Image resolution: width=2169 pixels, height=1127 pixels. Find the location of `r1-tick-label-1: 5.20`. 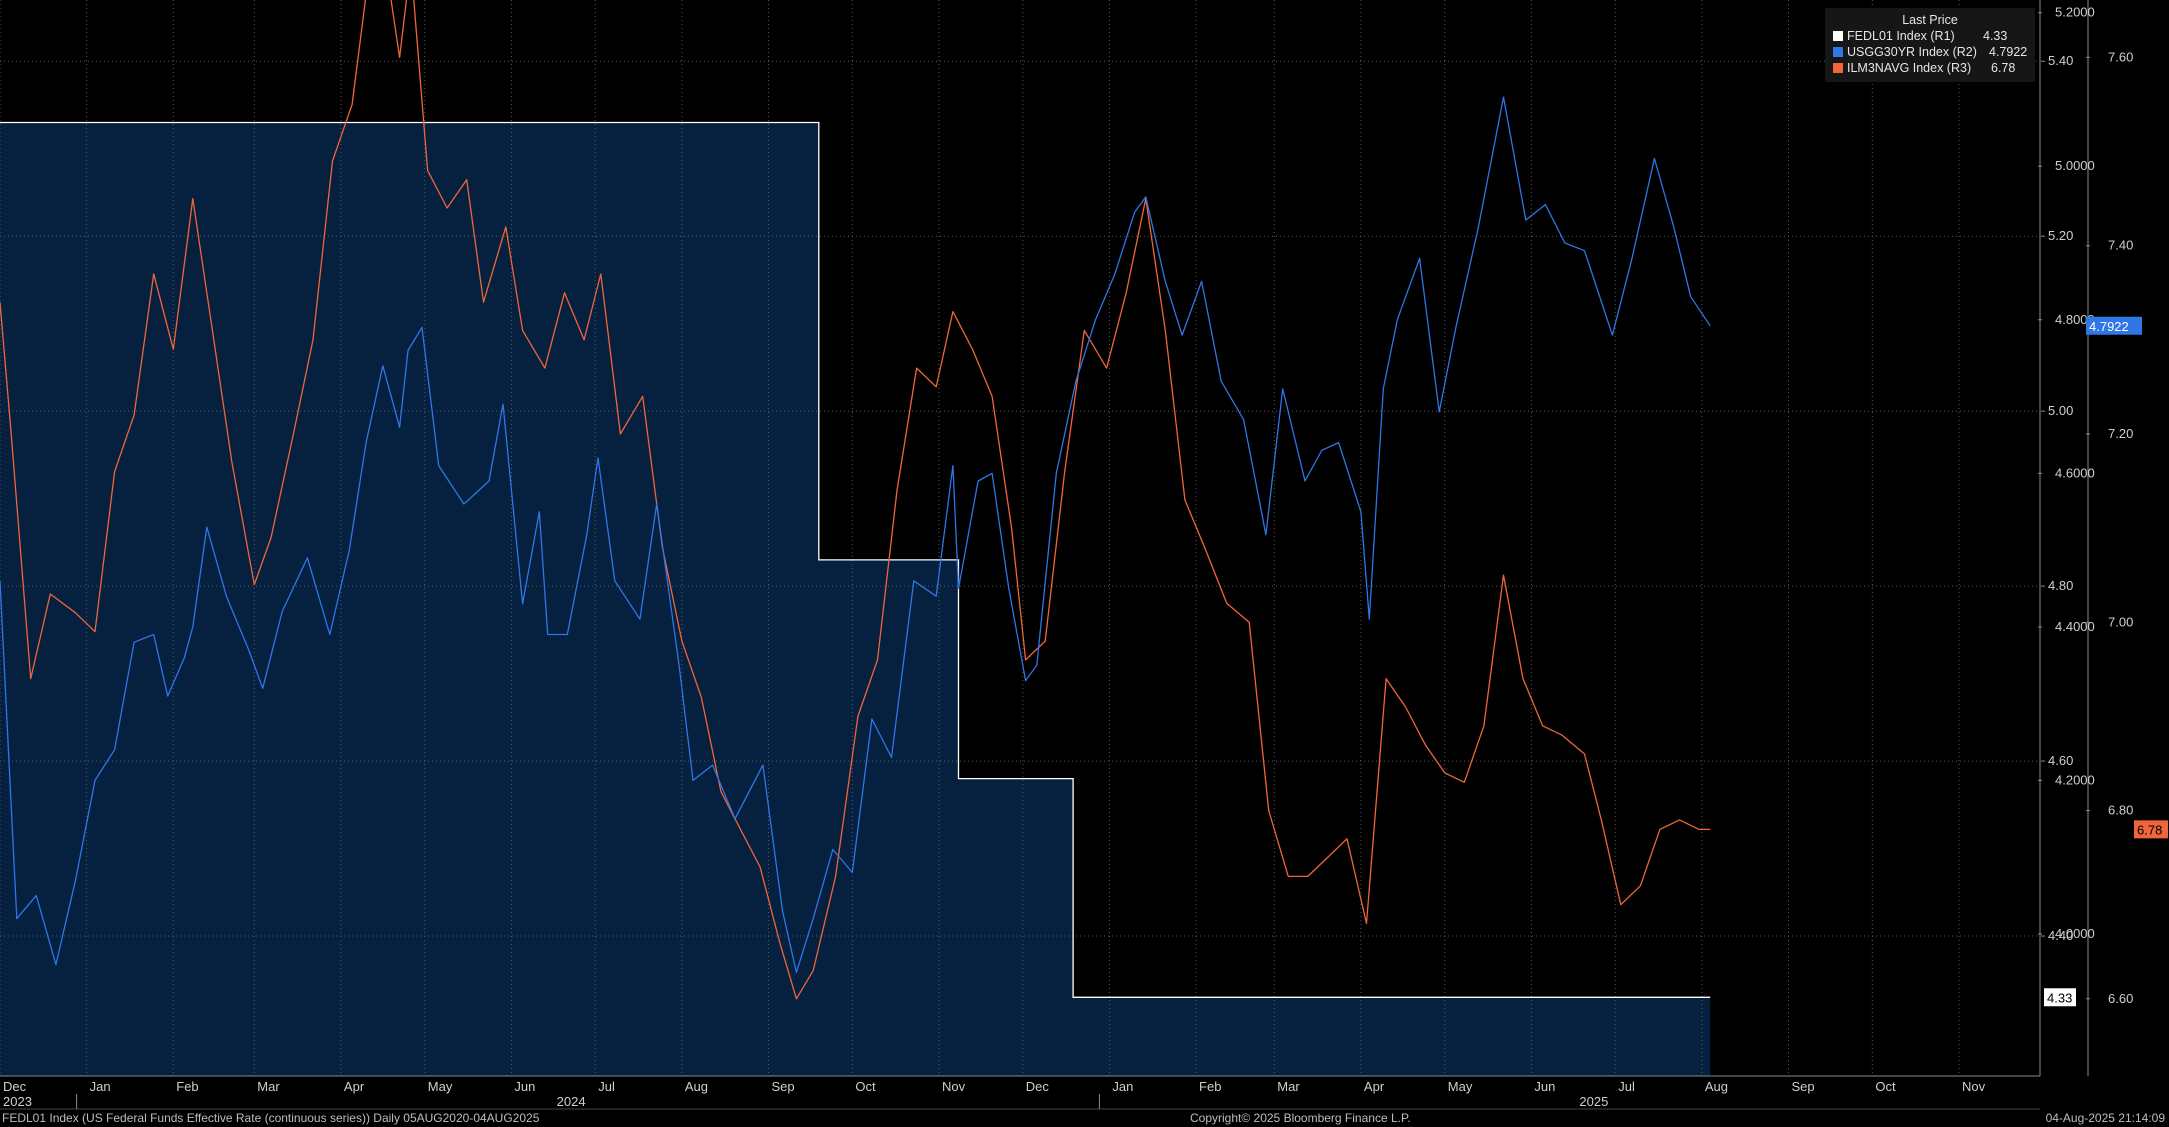

r1-tick-label-1: 5.20 is located at coordinates (2060, 235).